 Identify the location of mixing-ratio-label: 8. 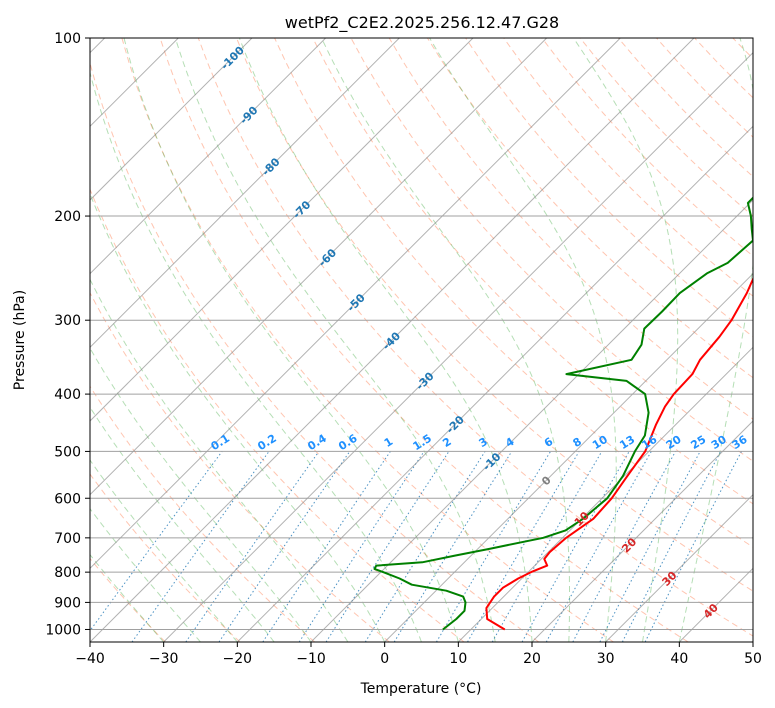
(577, 442).